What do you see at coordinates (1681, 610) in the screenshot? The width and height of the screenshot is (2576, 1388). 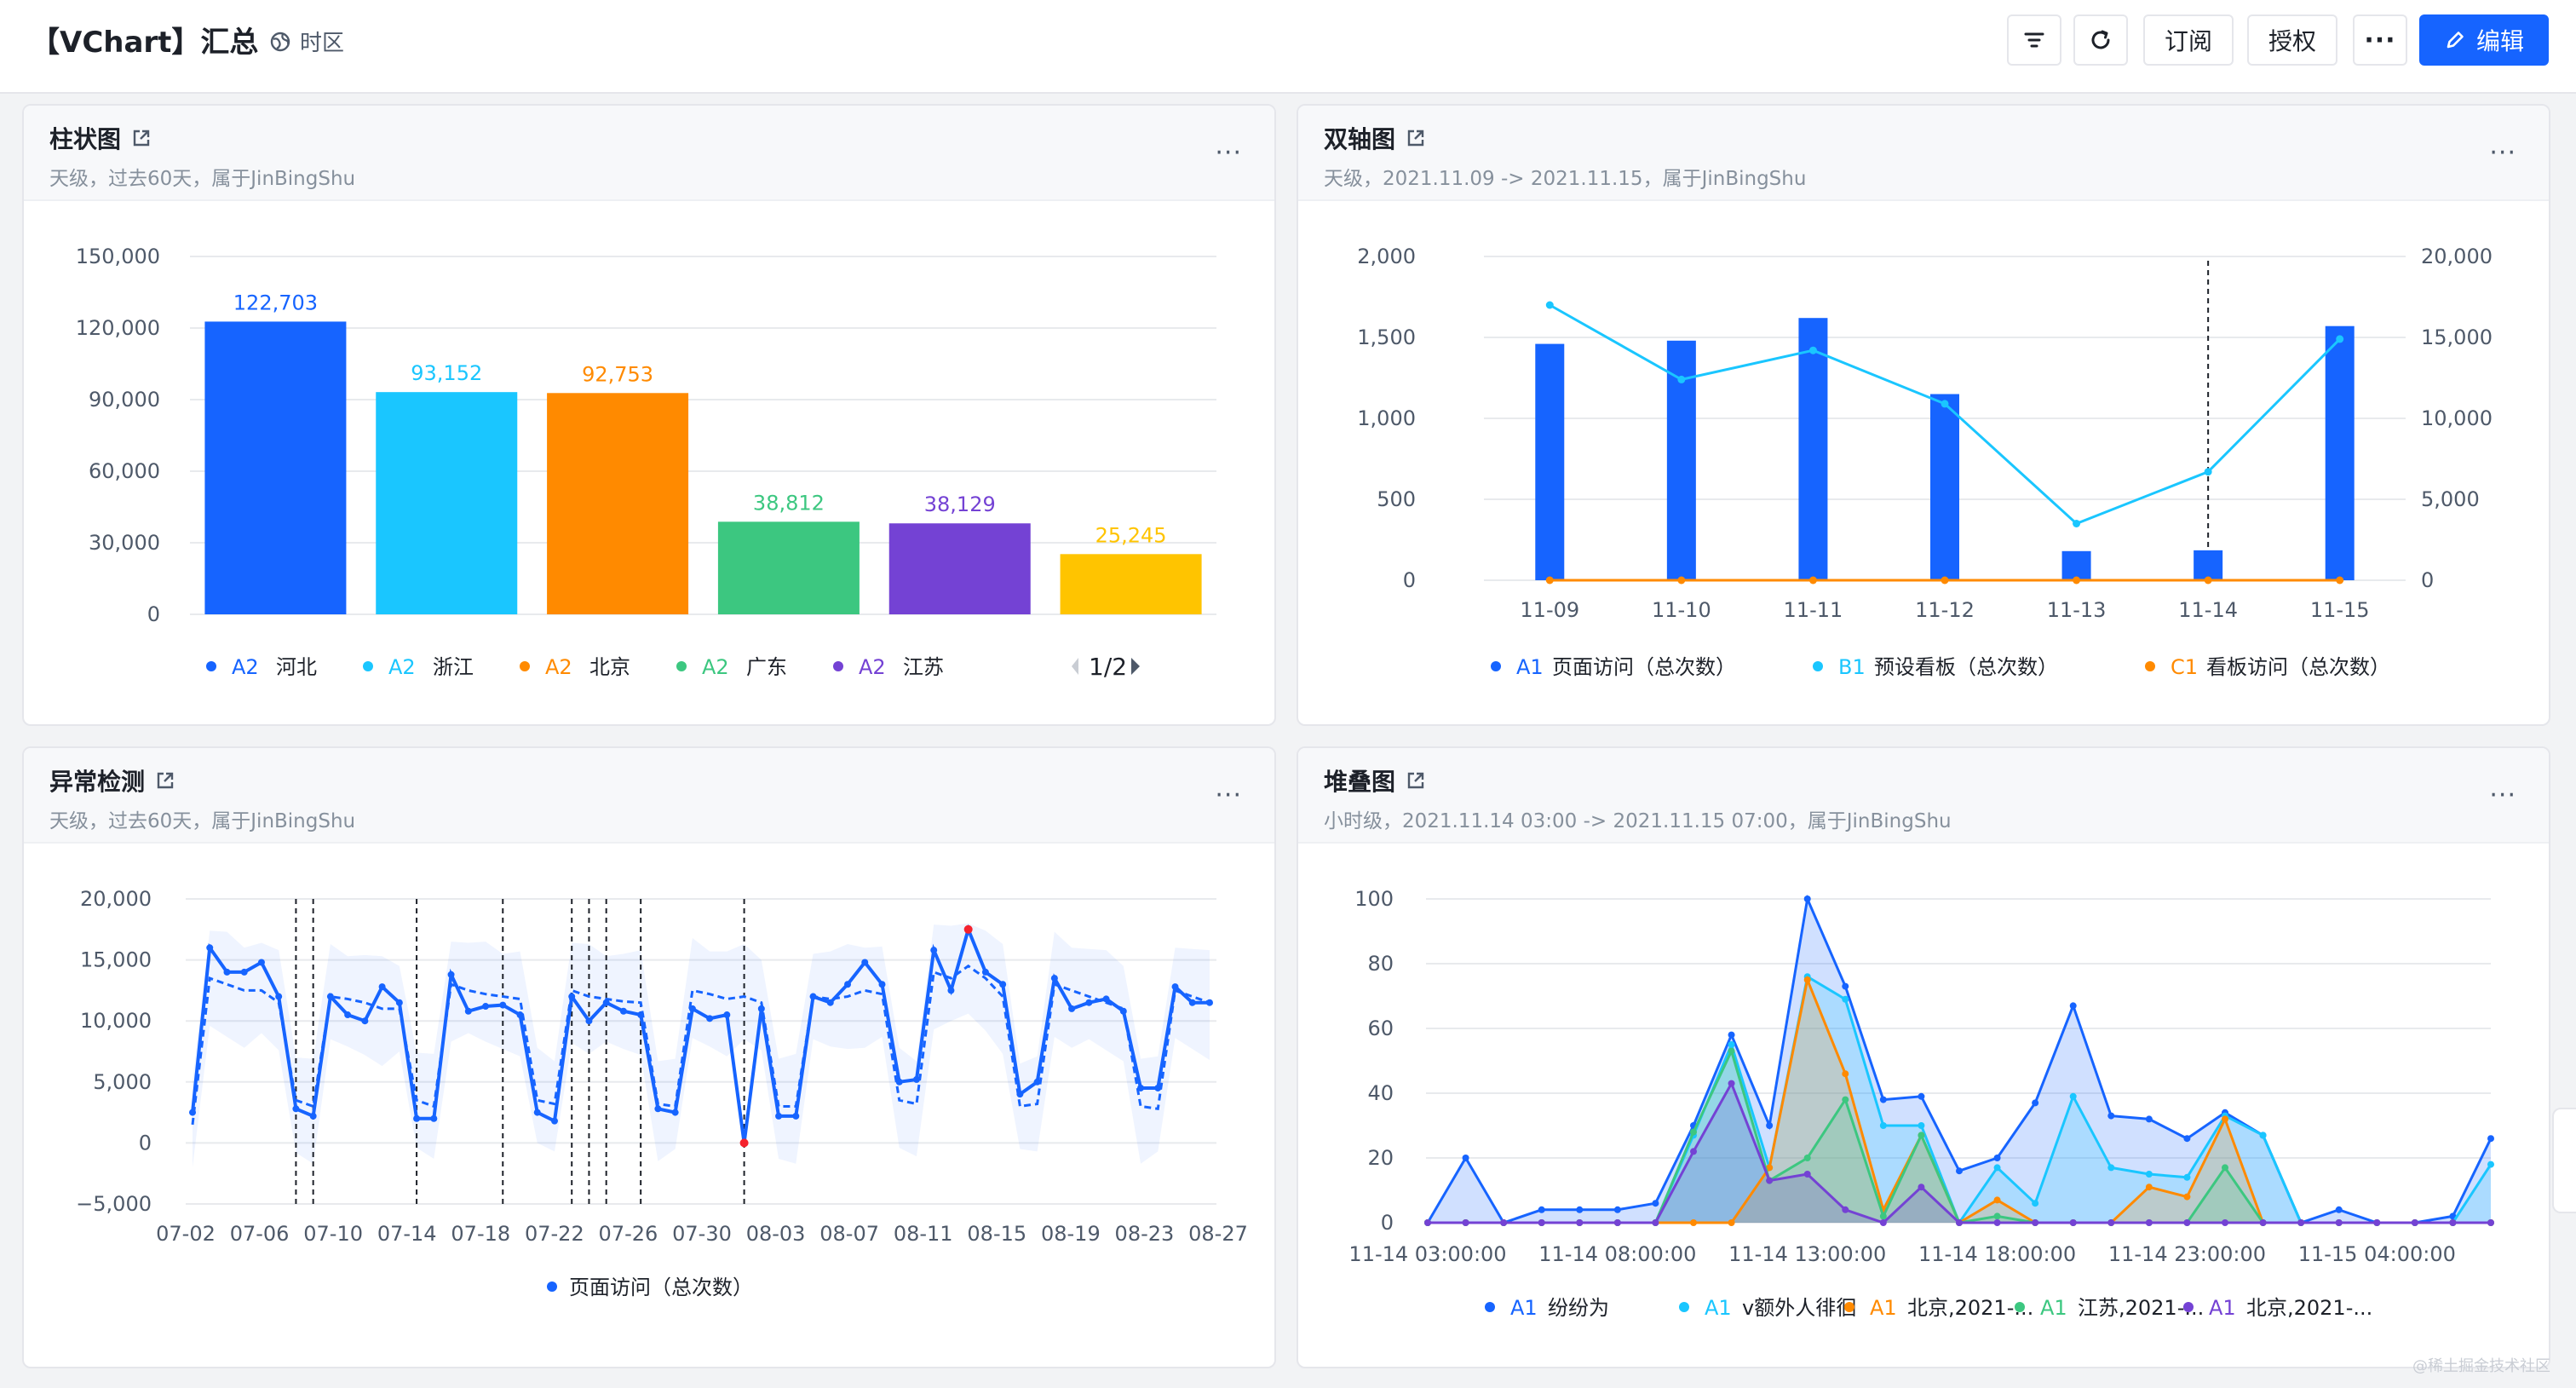 I see `x-tick-label: 11-10` at bounding box center [1681, 610].